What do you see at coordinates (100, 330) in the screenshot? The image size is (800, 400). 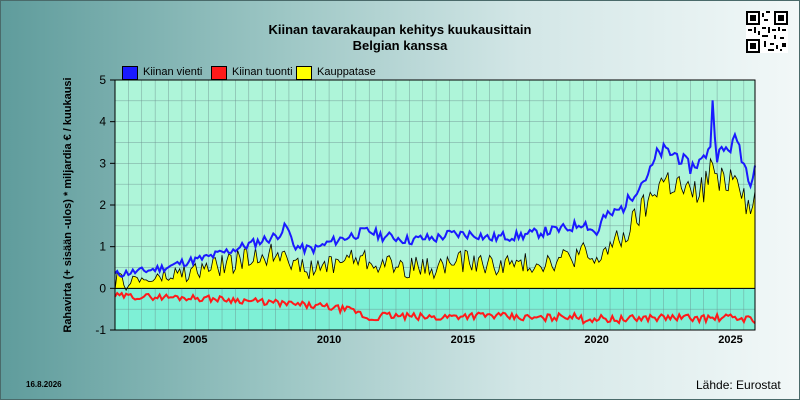 I see `y-tick-label: -1` at bounding box center [100, 330].